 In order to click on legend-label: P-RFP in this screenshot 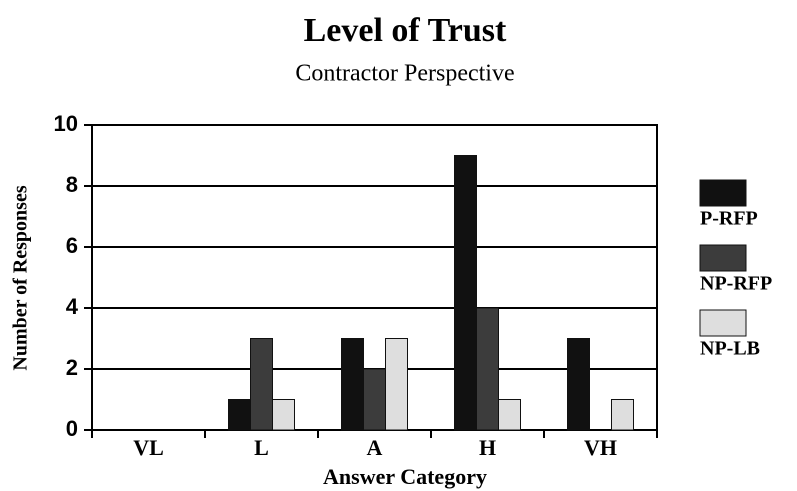, I will do `click(729, 219)`.